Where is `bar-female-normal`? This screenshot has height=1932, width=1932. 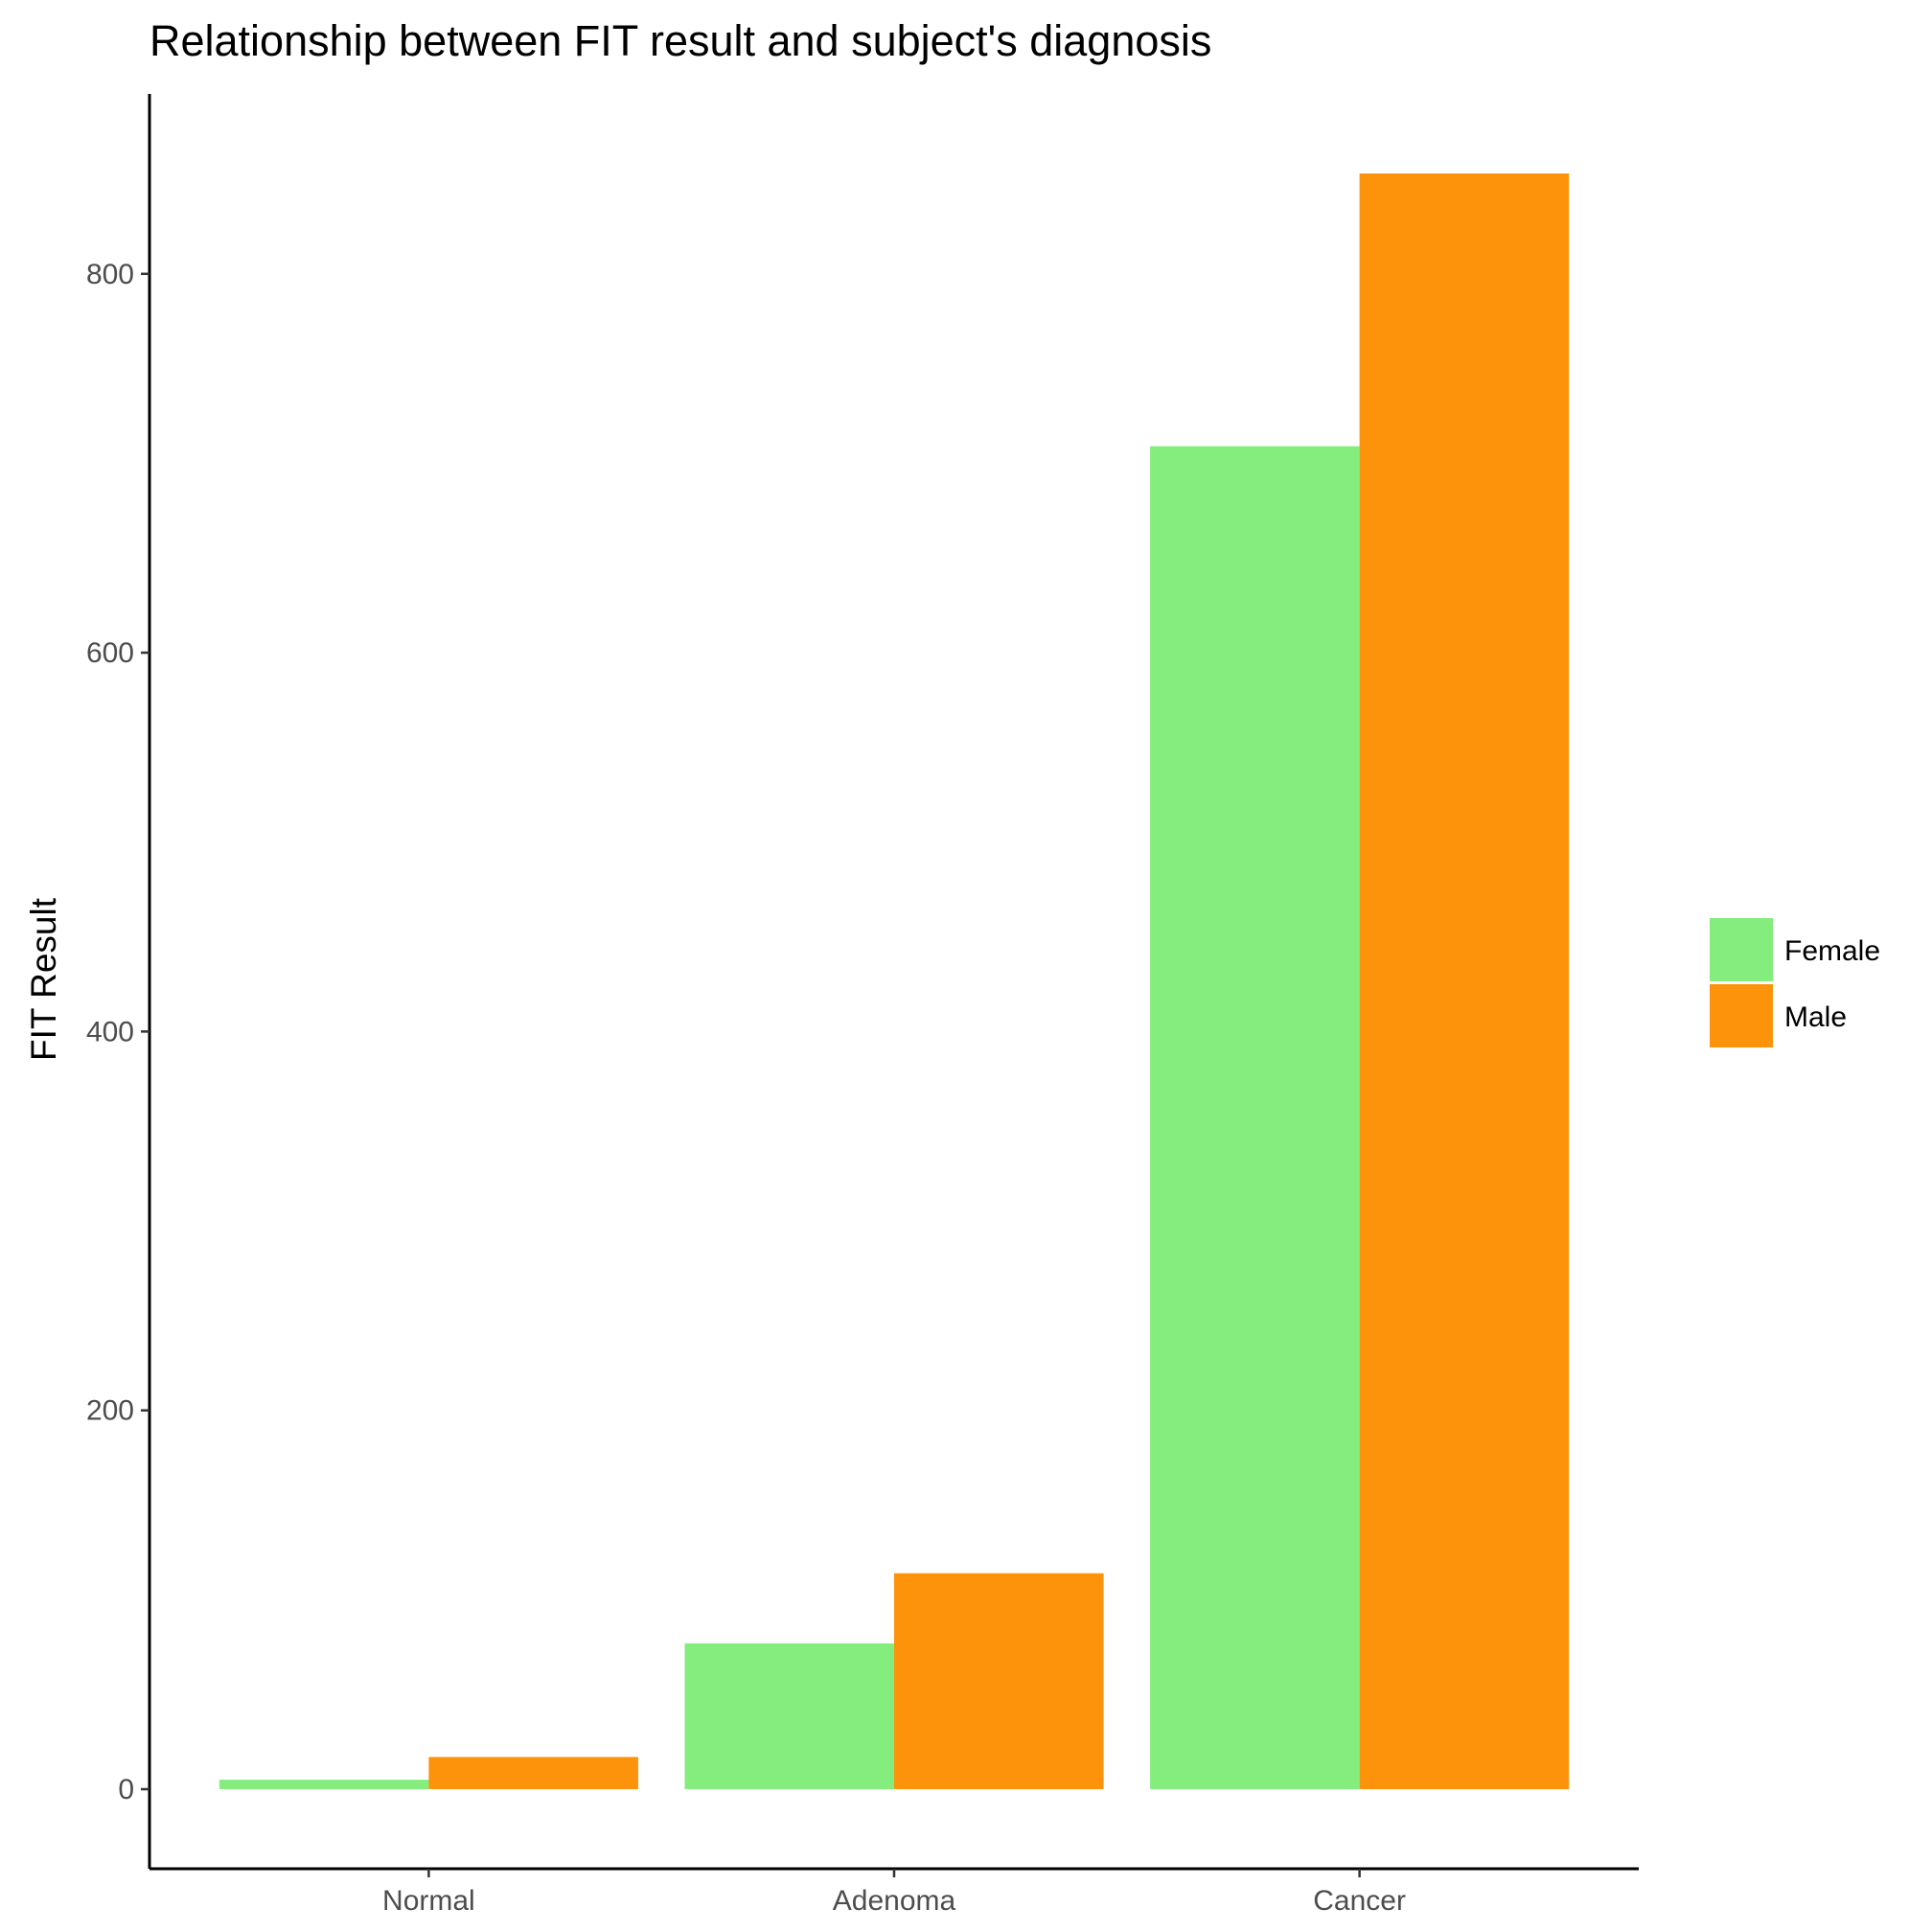 bar-female-normal is located at coordinates (323, 1784).